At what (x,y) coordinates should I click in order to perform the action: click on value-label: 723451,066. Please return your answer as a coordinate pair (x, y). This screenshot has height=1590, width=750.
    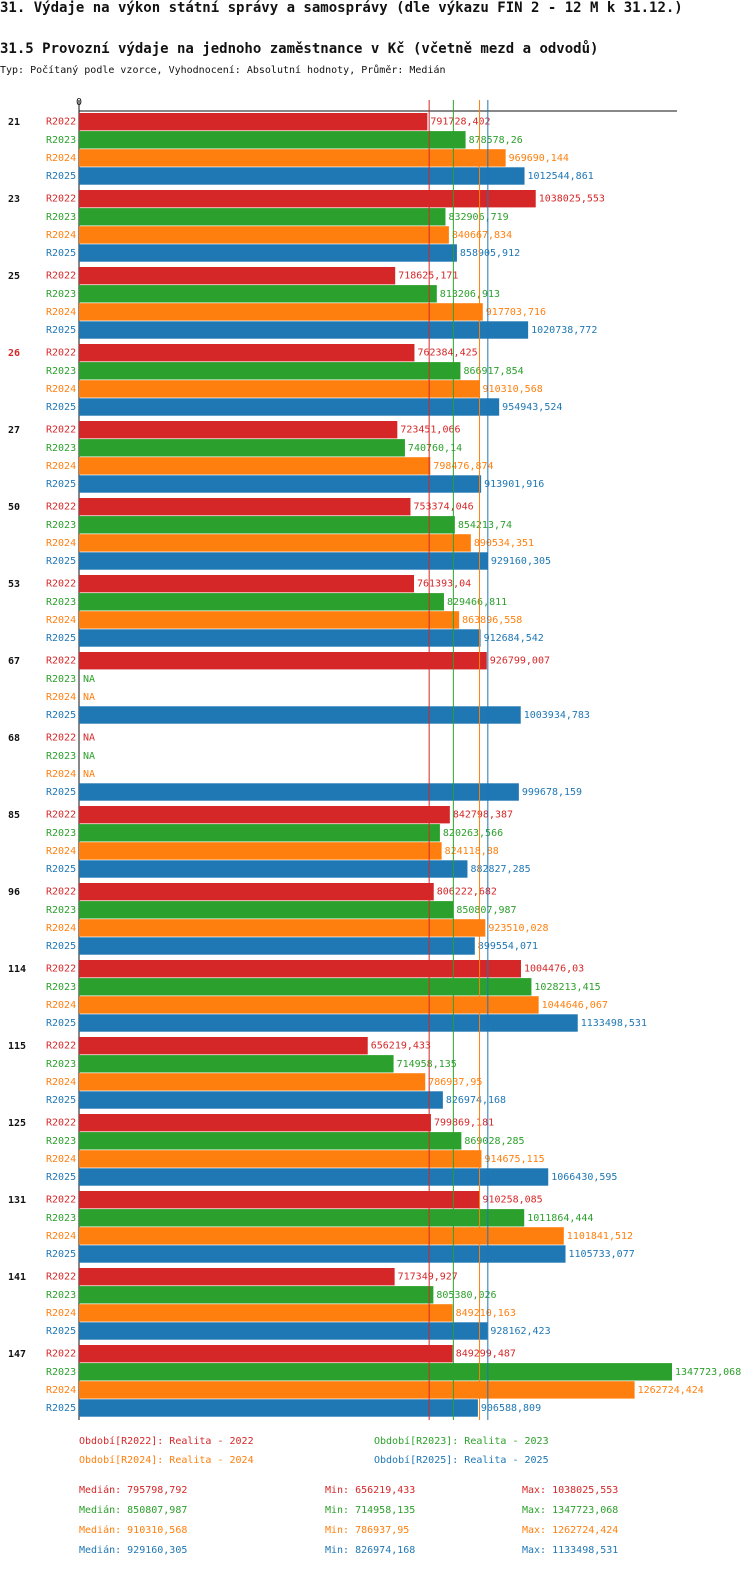
    Looking at the image, I should click on (430, 430).